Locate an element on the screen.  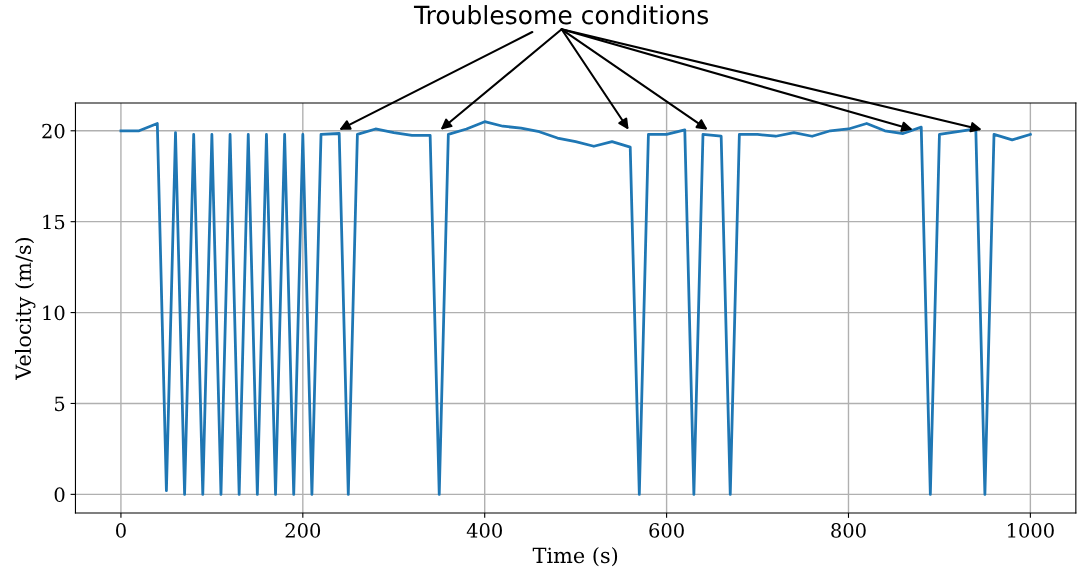
annotation: Troublesome conditions is located at coordinates (561, 15).